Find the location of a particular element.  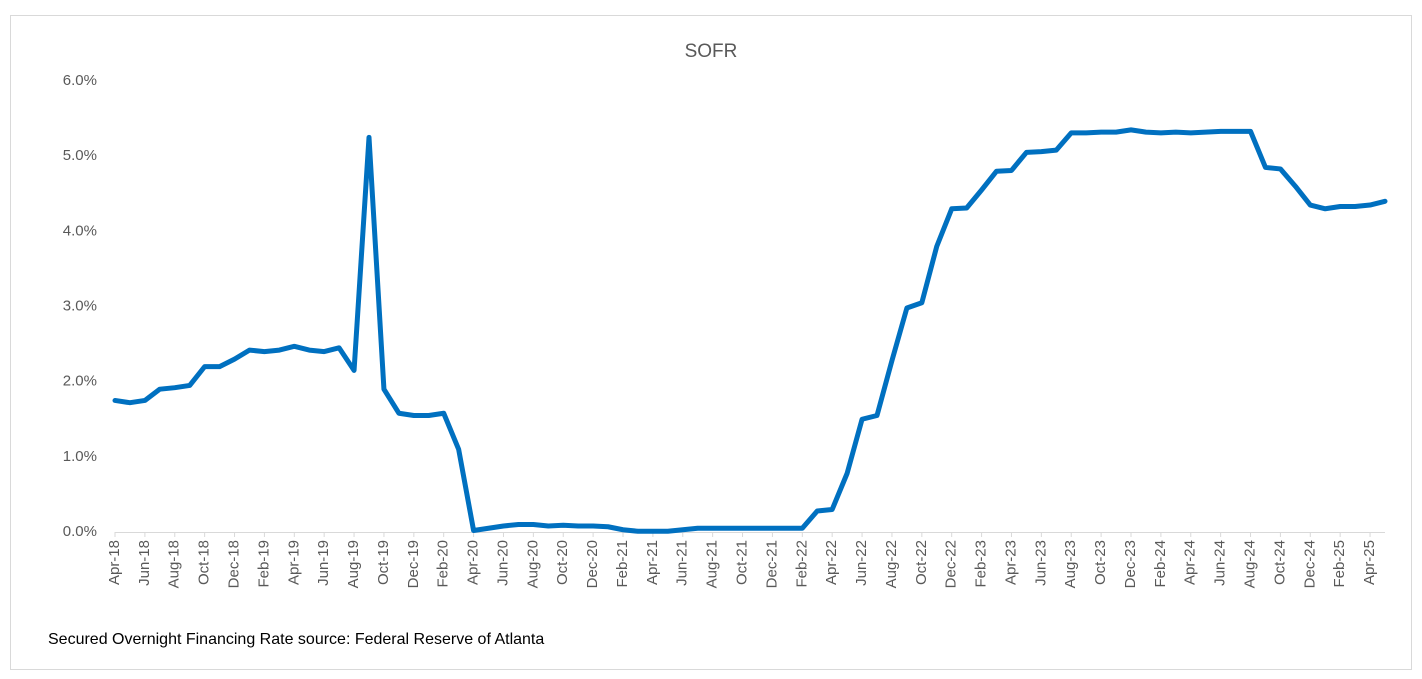

x-tick-label: Oct-18 is located at coordinates (204, 562).